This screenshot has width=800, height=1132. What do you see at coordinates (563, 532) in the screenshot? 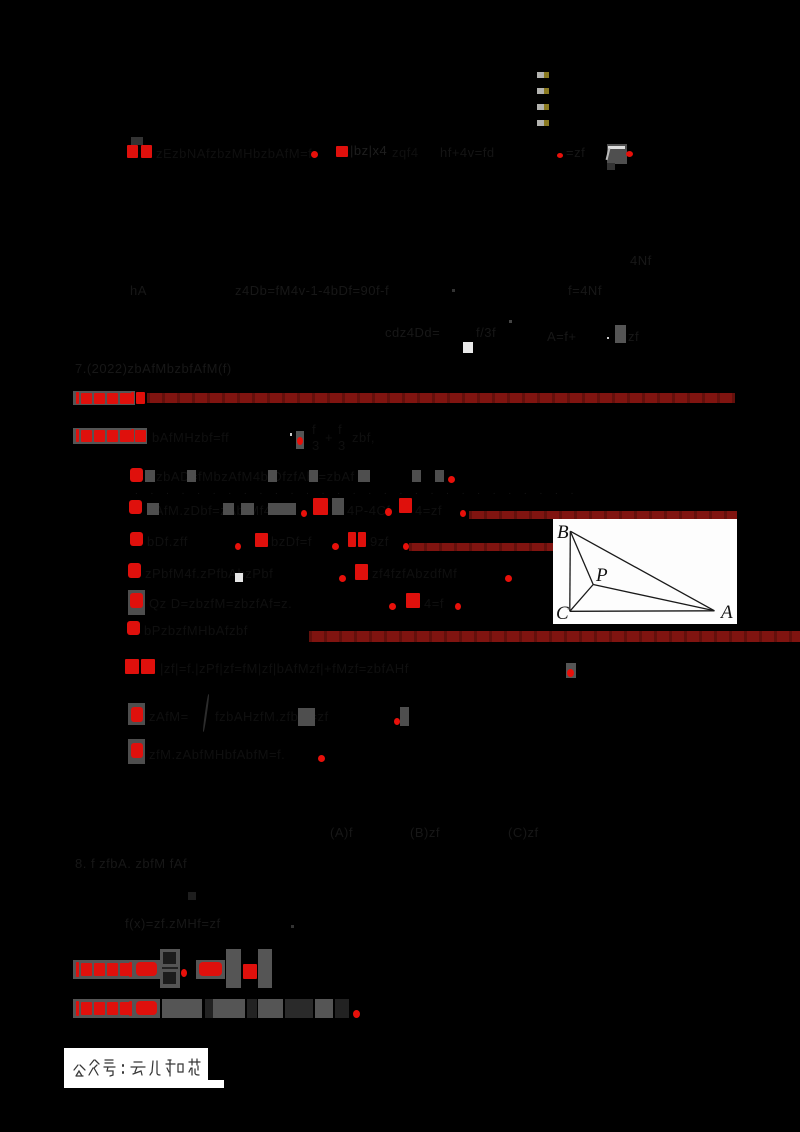
I see `svg-text: B` at bounding box center [563, 532].